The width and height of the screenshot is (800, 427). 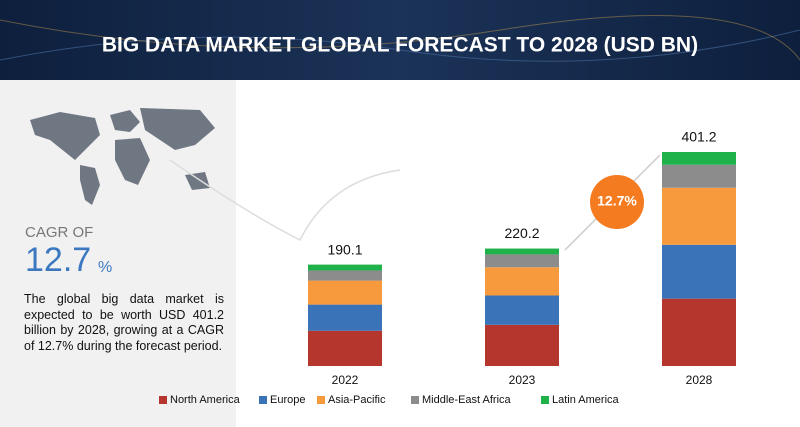 What do you see at coordinates (698, 137) in the screenshot?
I see `total-label: 401.2` at bounding box center [698, 137].